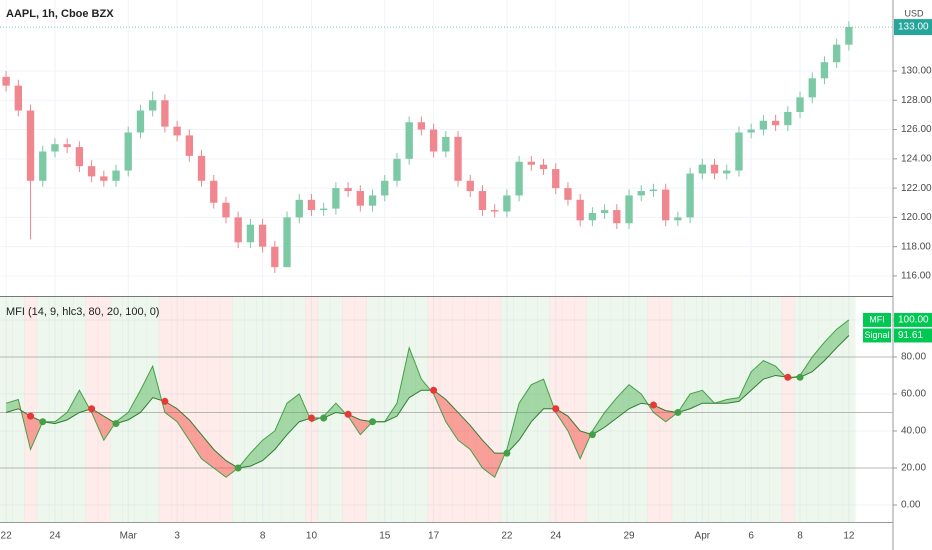 The image size is (932, 550). Describe the element at coordinates (911, 505) in the screenshot. I see `y-tick-label: 0.00` at that location.